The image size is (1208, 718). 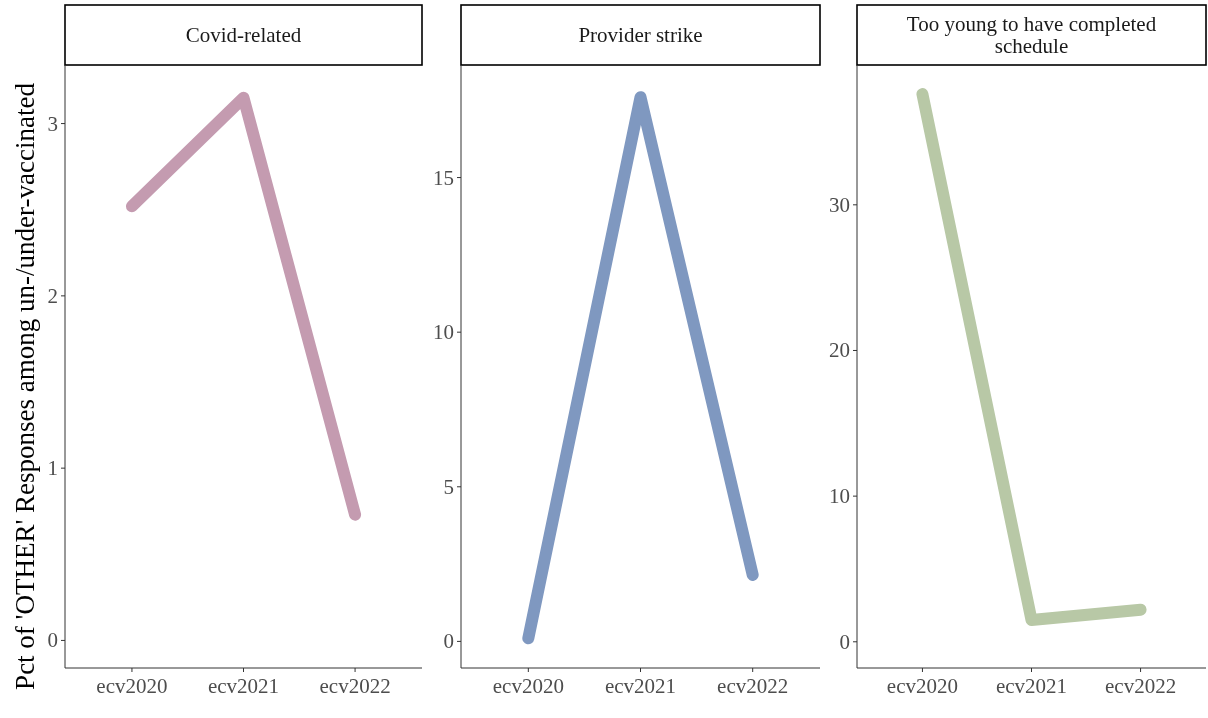 What do you see at coordinates (839, 204) in the screenshot?
I see `y-tick-label: 30` at bounding box center [839, 204].